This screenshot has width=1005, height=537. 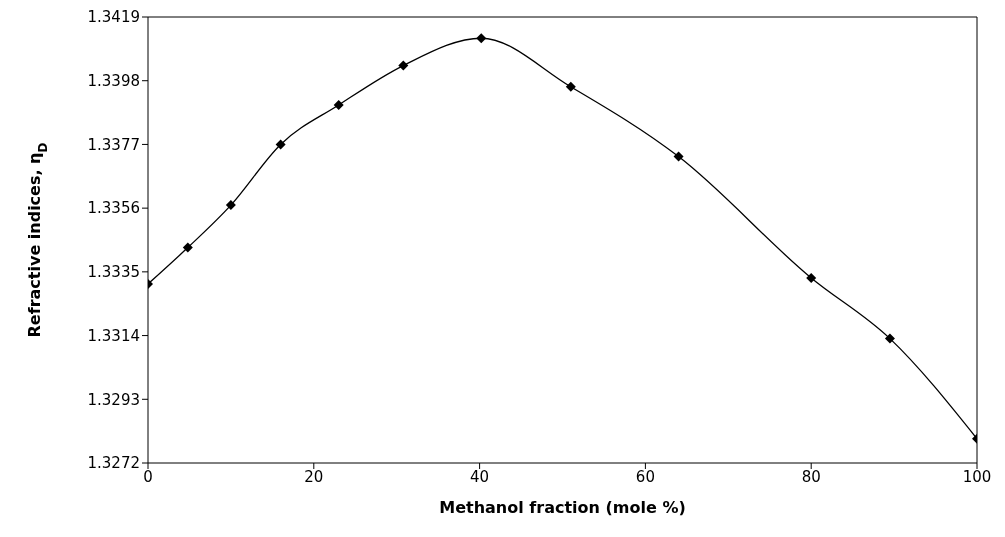 I want to click on y-tick-label: 1.3272, so click(x=113, y=463).